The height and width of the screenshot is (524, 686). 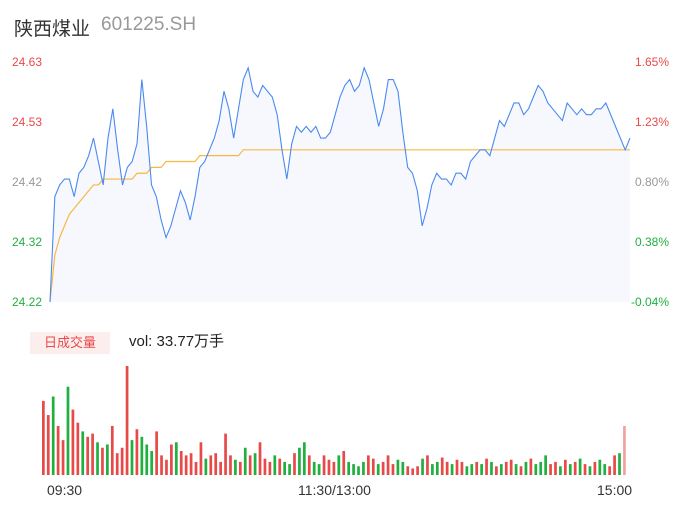 What do you see at coordinates (334, 490) in the screenshot?
I see `time-label-midday: 11:30/13:00` at bounding box center [334, 490].